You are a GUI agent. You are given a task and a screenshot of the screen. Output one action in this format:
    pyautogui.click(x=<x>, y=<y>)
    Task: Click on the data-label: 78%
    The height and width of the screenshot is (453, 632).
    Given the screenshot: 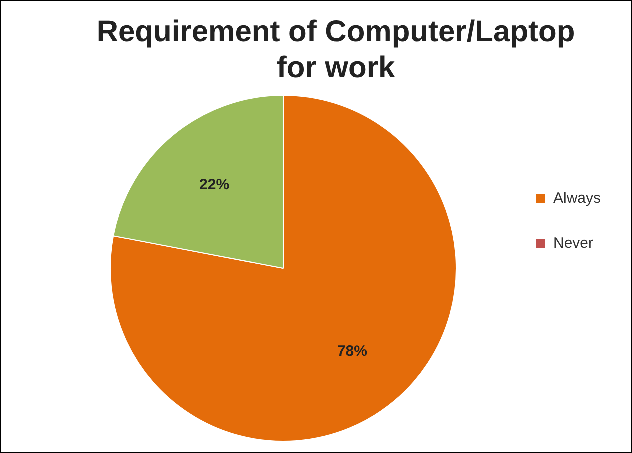 What is the action you would take?
    pyautogui.click(x=352, y=351)
    